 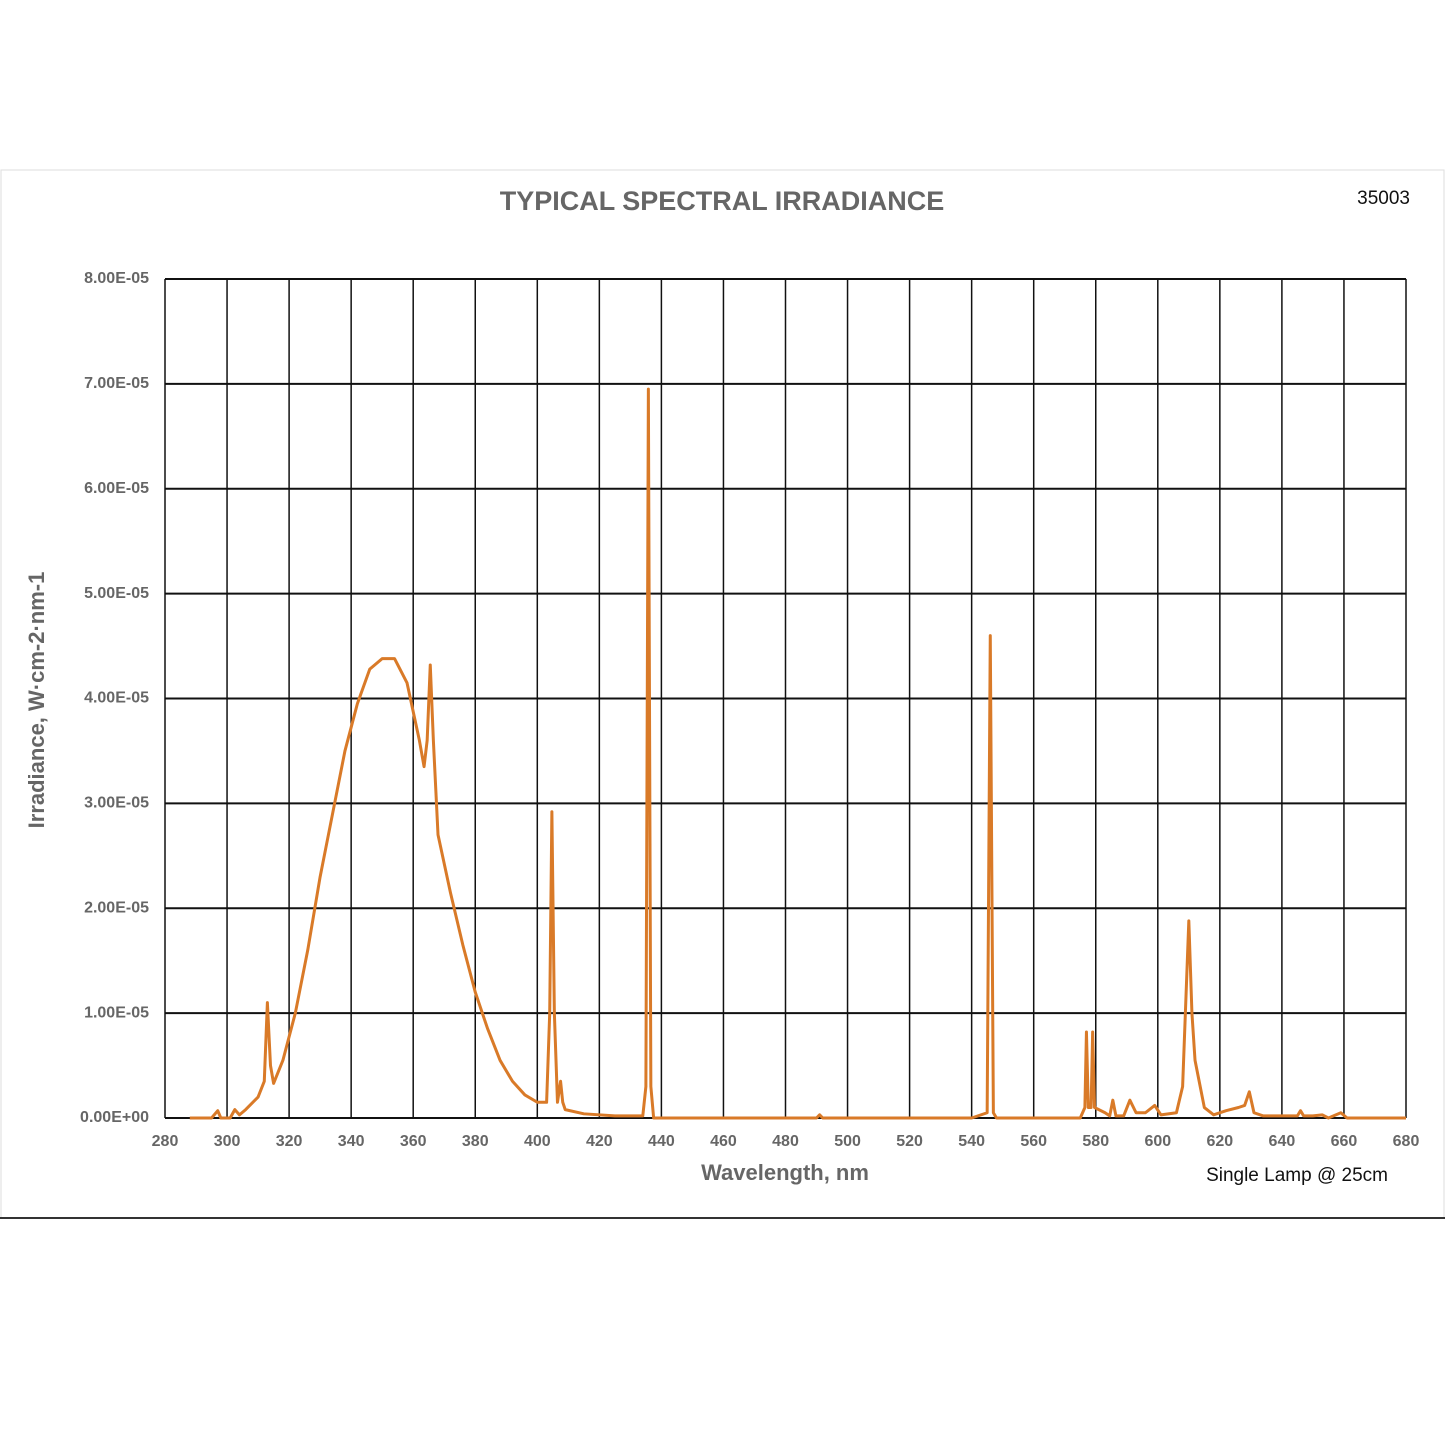 I want to click on y-tick-label: 4.00E-05, so click(x=116, y=698).